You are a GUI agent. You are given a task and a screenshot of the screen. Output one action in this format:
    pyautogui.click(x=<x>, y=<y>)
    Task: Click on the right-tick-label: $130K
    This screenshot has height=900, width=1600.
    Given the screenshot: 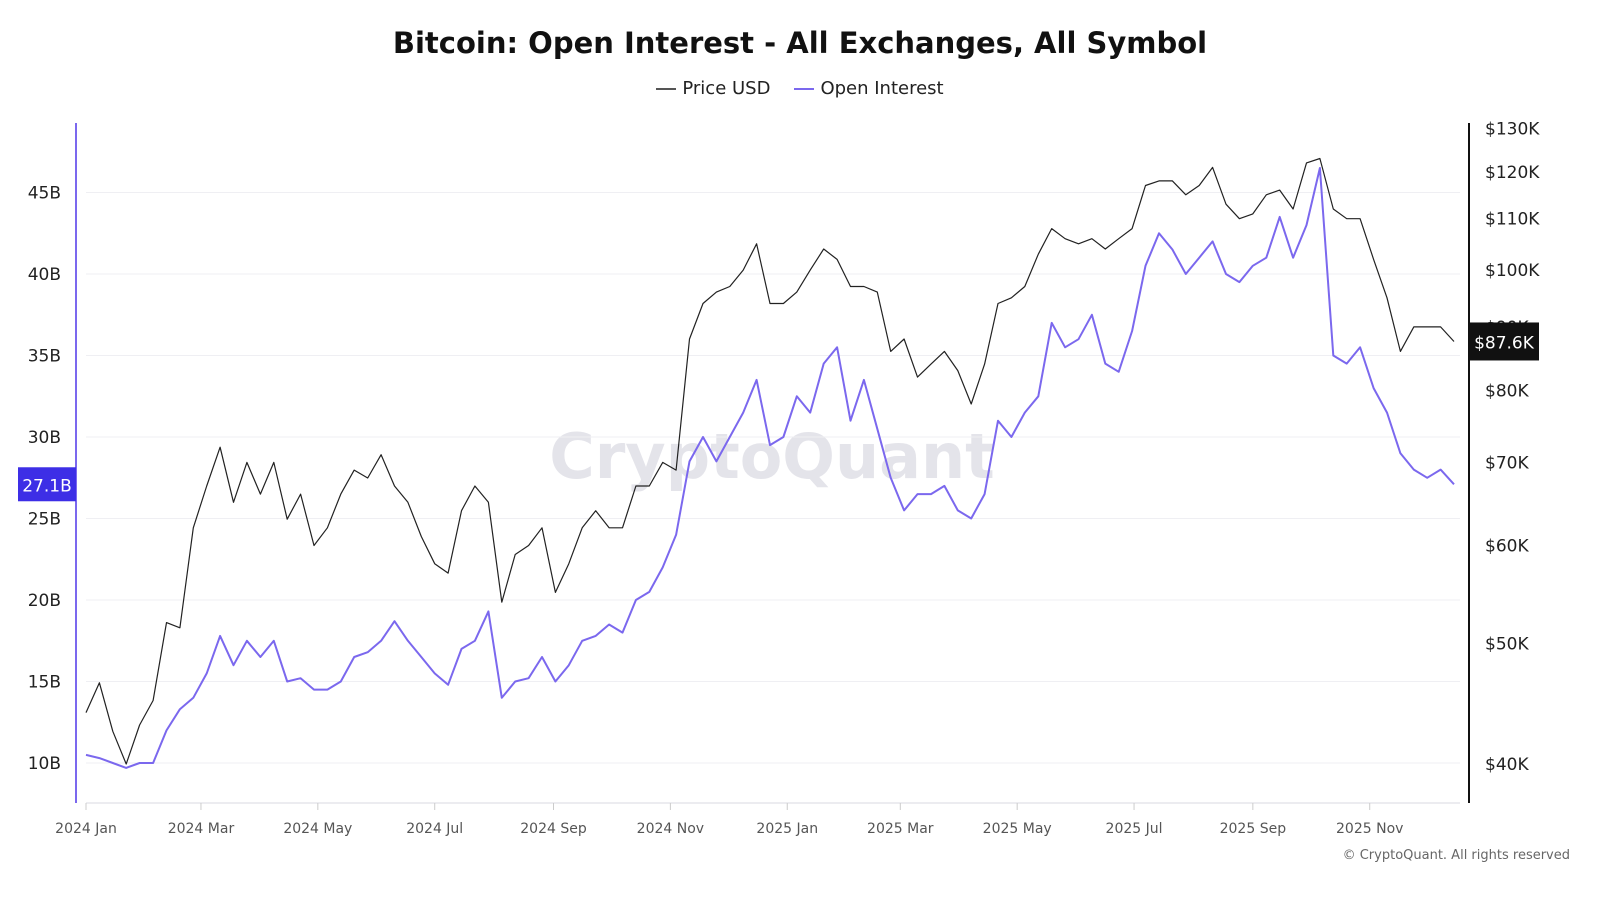 What is the action you would take?
    pyautogui.click(x=1512, y=130)
    